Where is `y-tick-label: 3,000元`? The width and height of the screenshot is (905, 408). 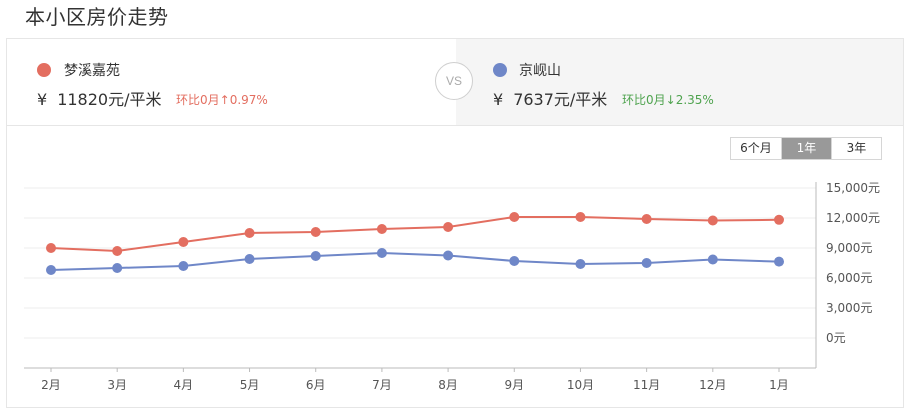 y-tick-label: 3,000元 is located at coordinates (849, 308).